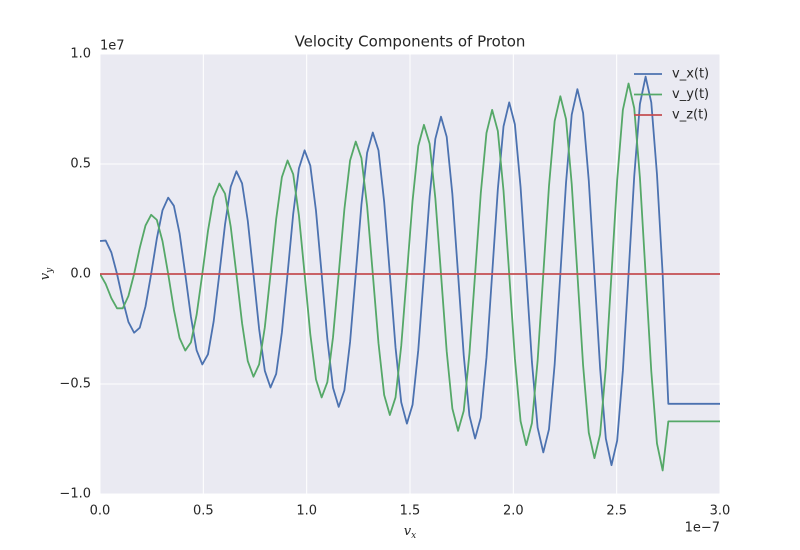 The image size is (800, 550). What do you see at coordinates (702, 528) in the screenshot?
I see `x-offset-label: 1e−7` at bounding box center [702, 528].